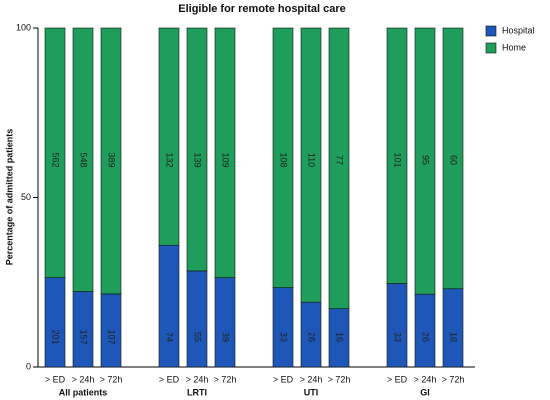 The width and height of the screenshot is (550, 400). What do you see at coordinates (514, 47) in the screenshot?
I see `legend-label: Home` at bounding box center [514, 47].